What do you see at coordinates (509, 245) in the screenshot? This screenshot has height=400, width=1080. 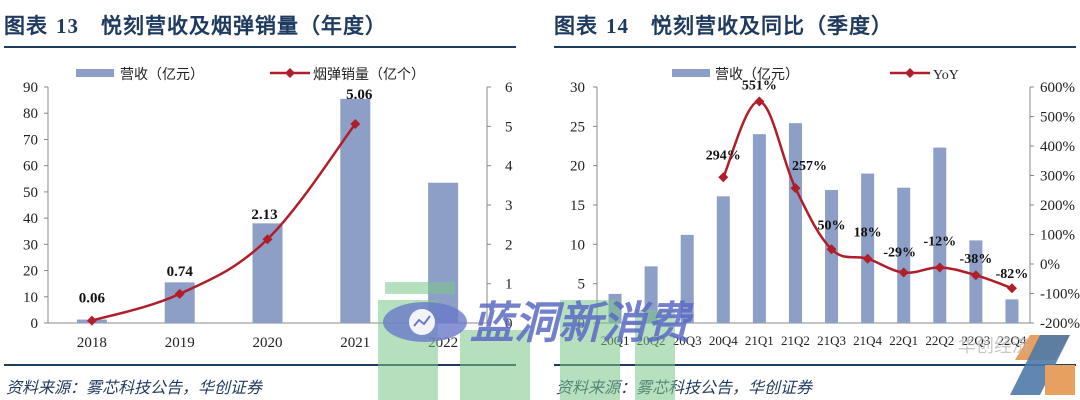 I see `y2-tick-label: 2` at bounding box center [509, 245].